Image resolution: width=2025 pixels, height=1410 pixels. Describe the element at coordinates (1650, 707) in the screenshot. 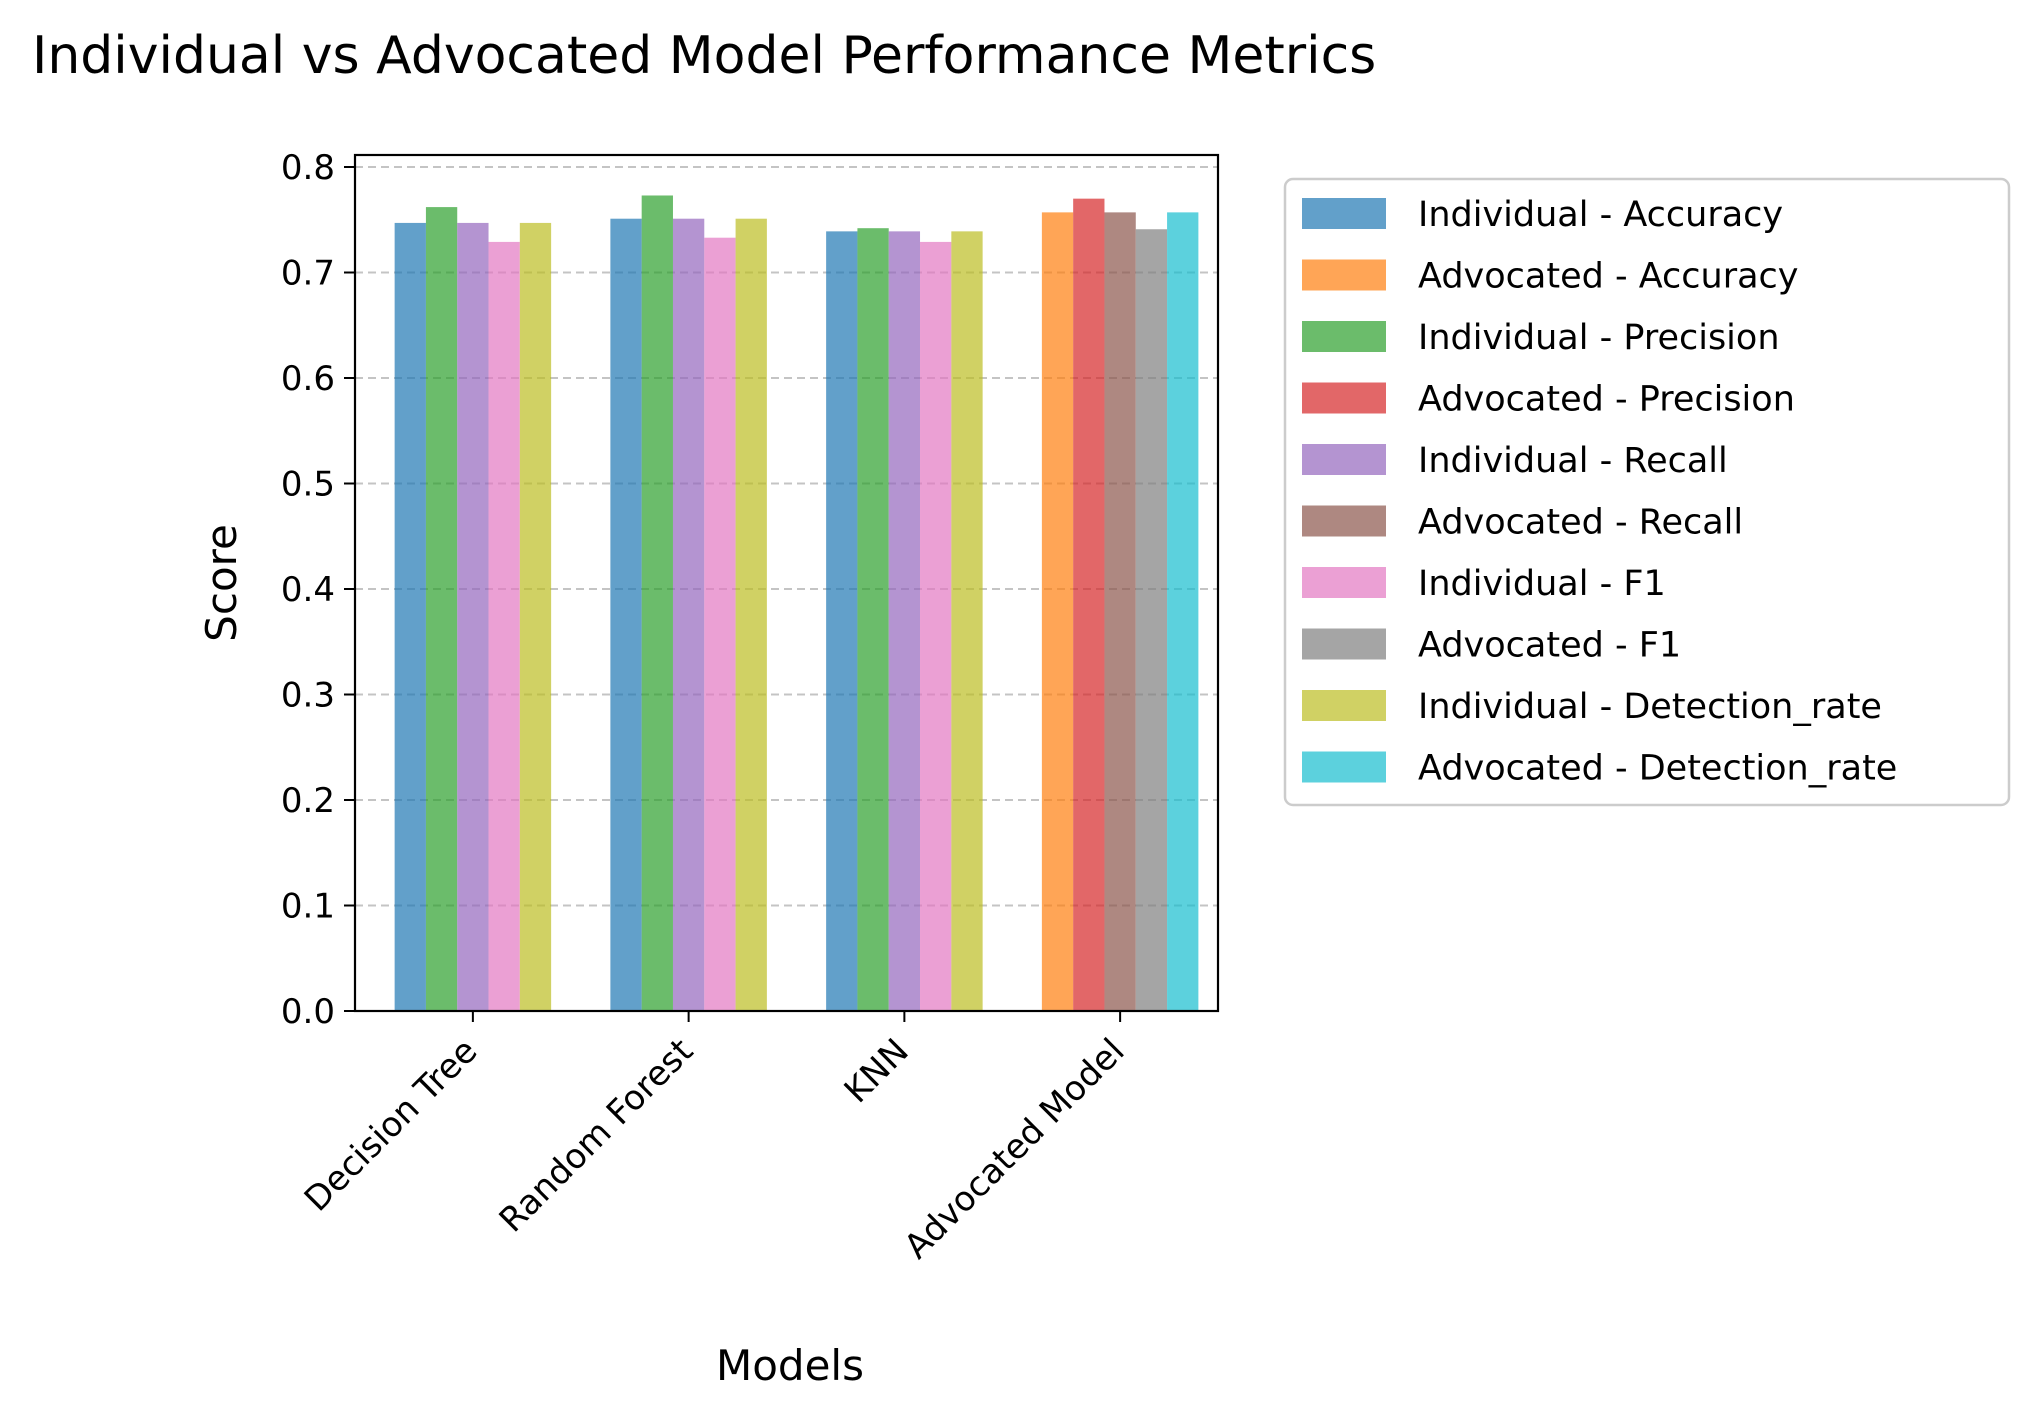

I see `legend-label: Individual - Detection_rate` at that location.